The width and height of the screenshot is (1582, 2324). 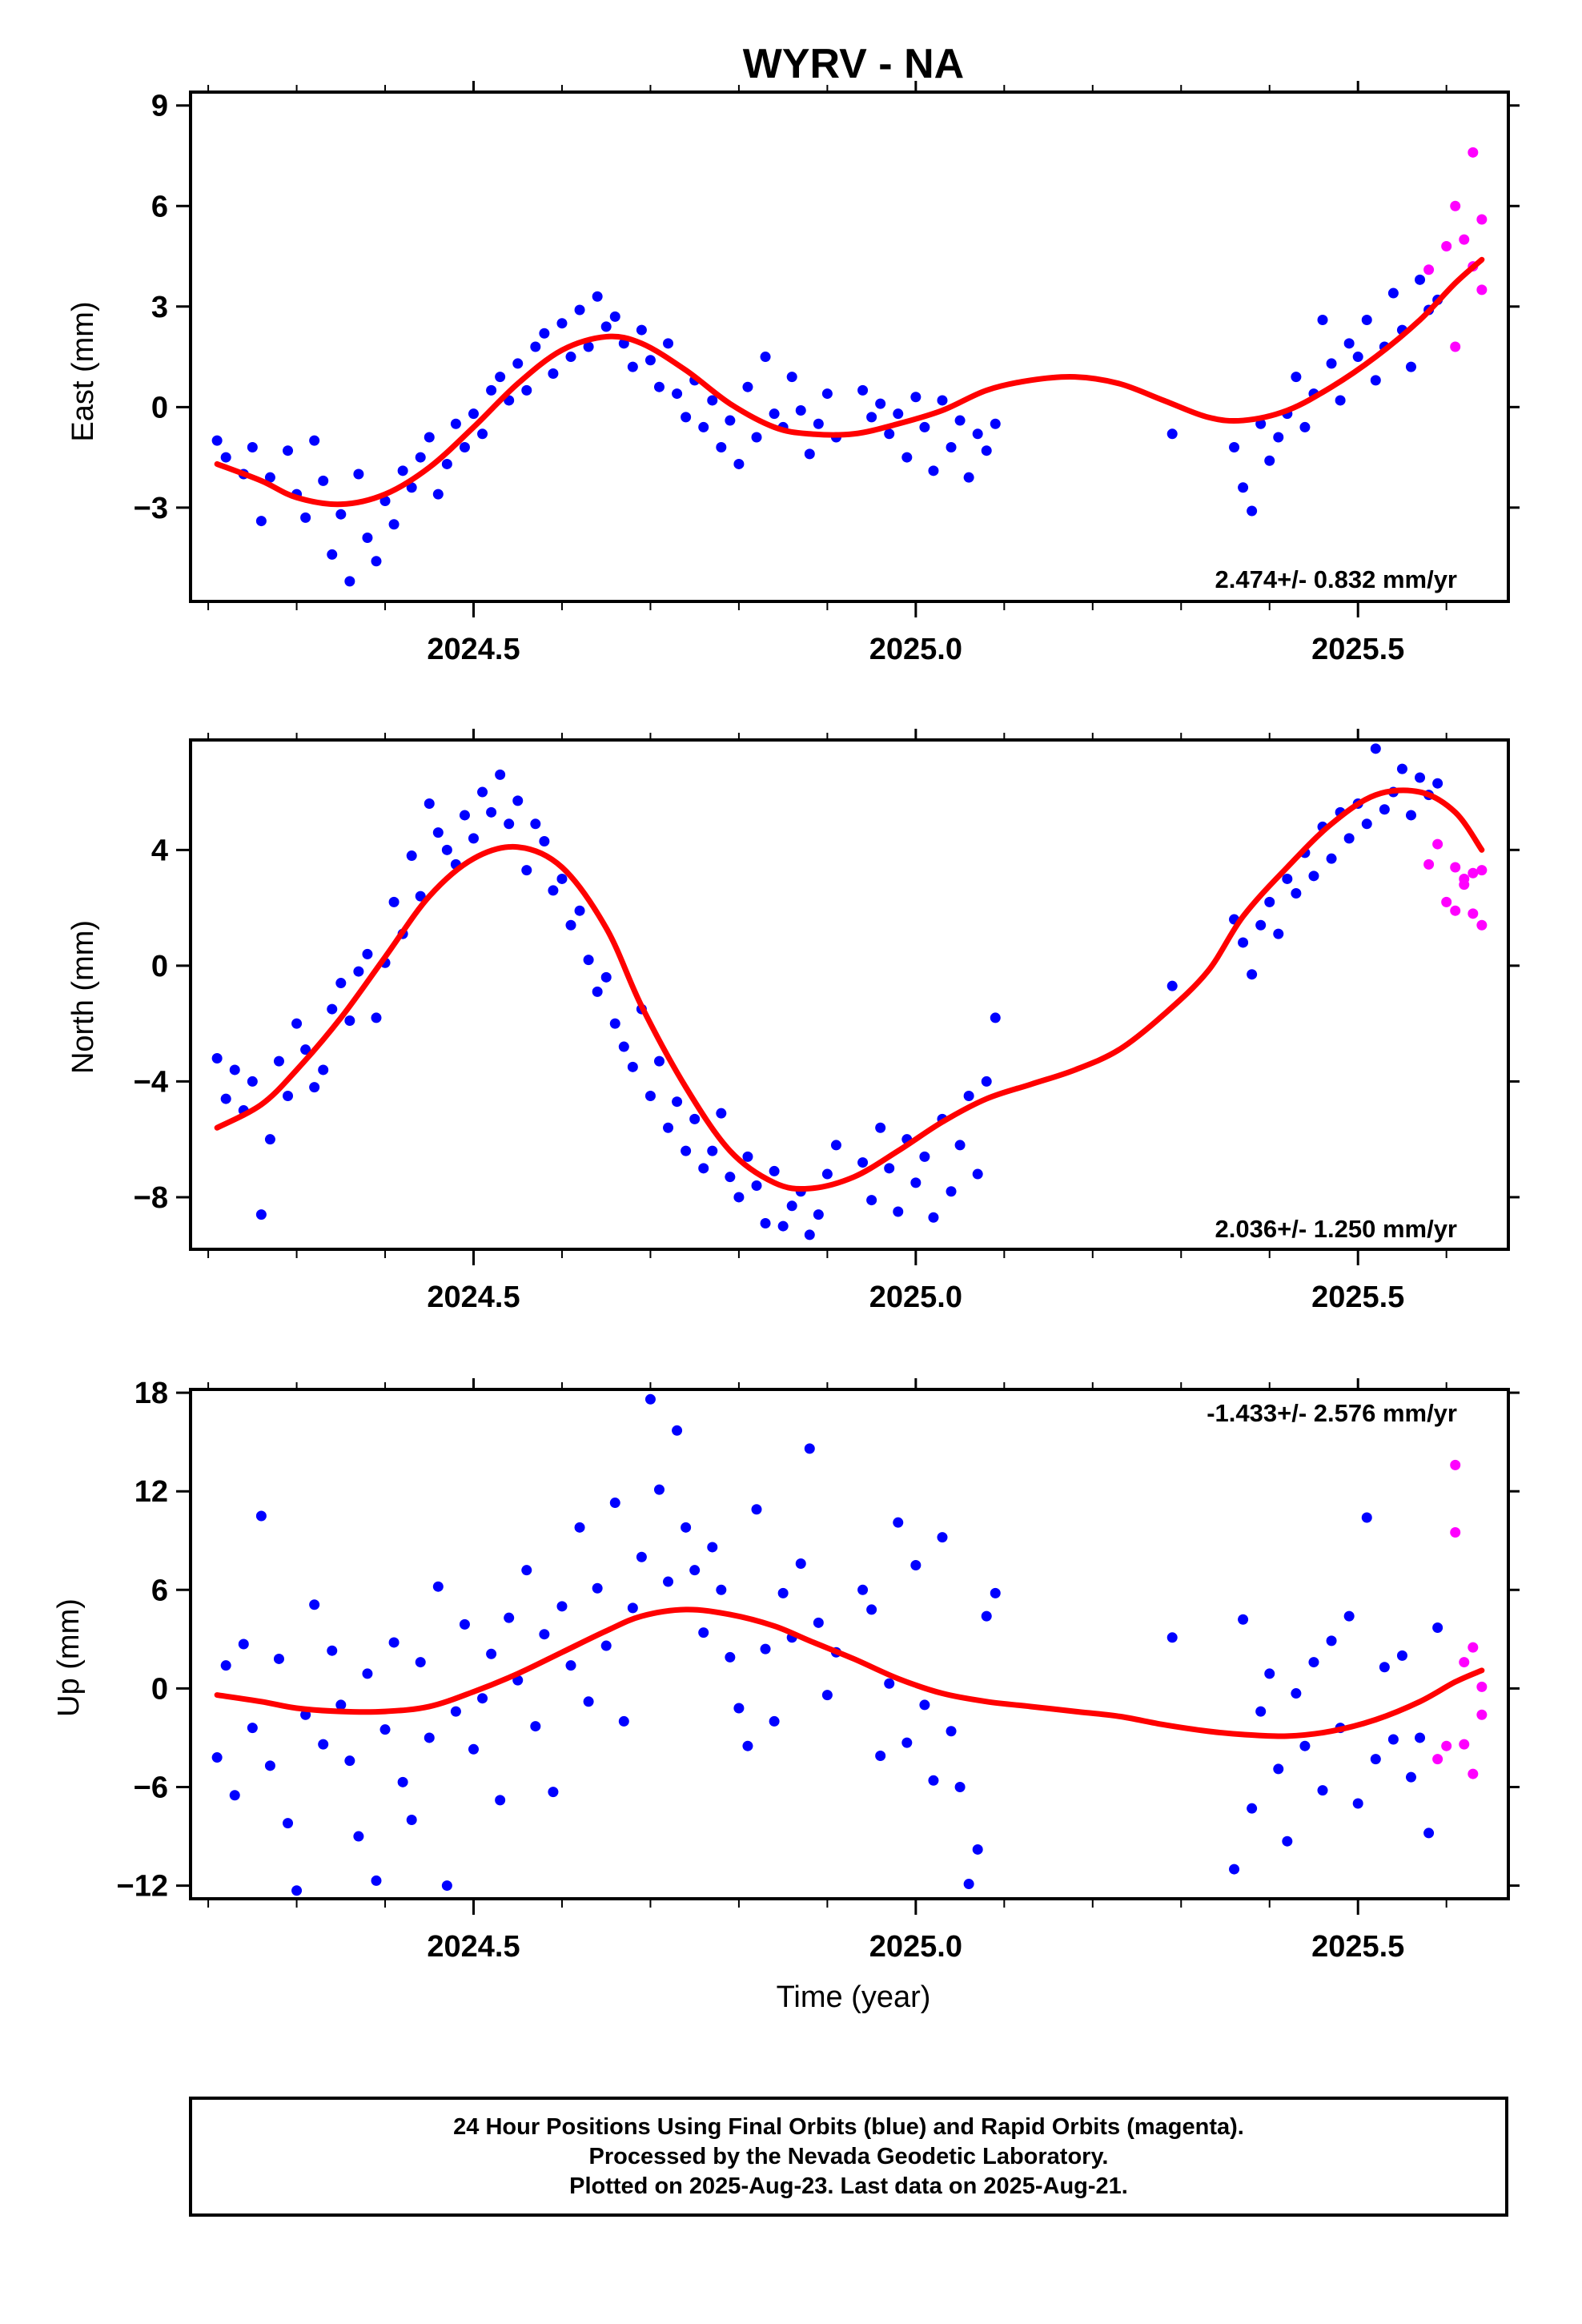 What do you see at coordinates (159, 1591) in the screenshot?
I see `up-y-tick-label: 6` at bounding box center [159, 1591].